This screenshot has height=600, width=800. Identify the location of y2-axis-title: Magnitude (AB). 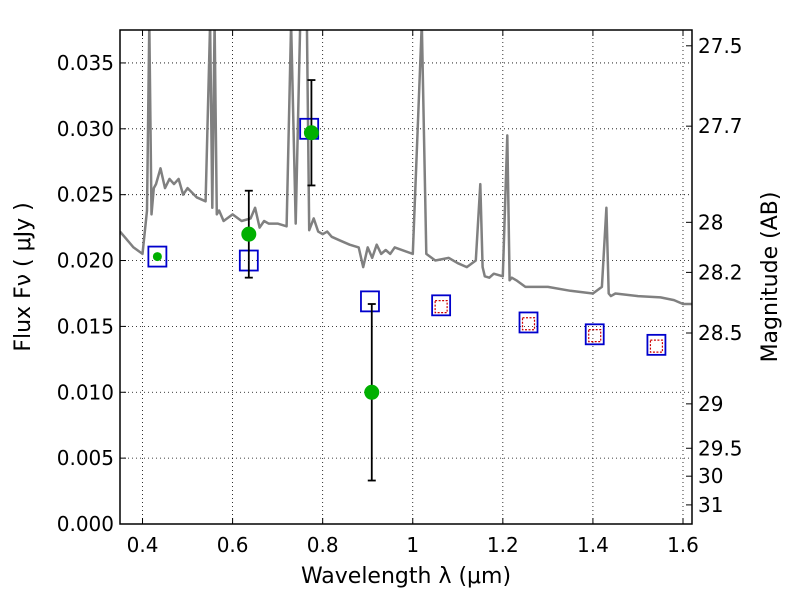
(770, 277).